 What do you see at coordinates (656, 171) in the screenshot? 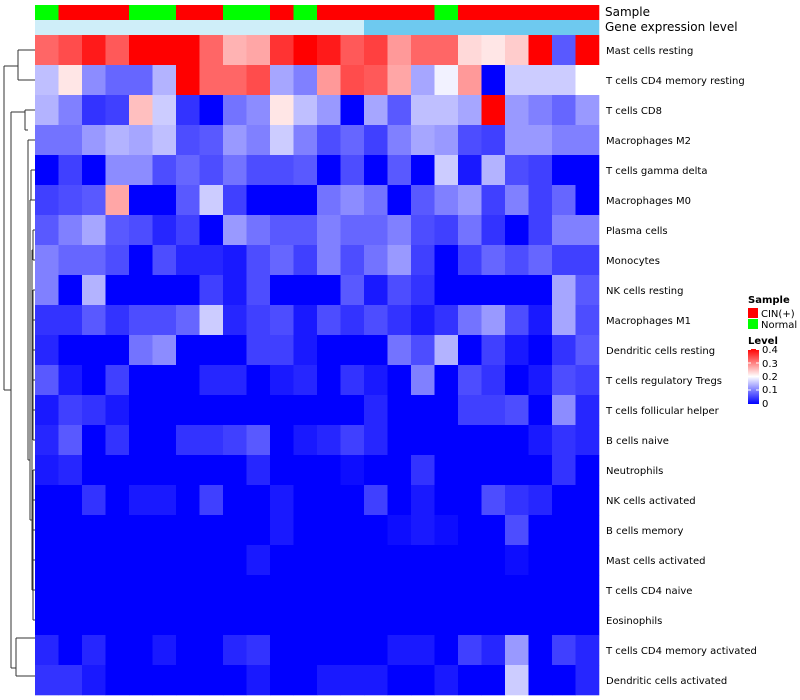
I see `row-label: T cells gamma delta` at bounding box center [656, 171].